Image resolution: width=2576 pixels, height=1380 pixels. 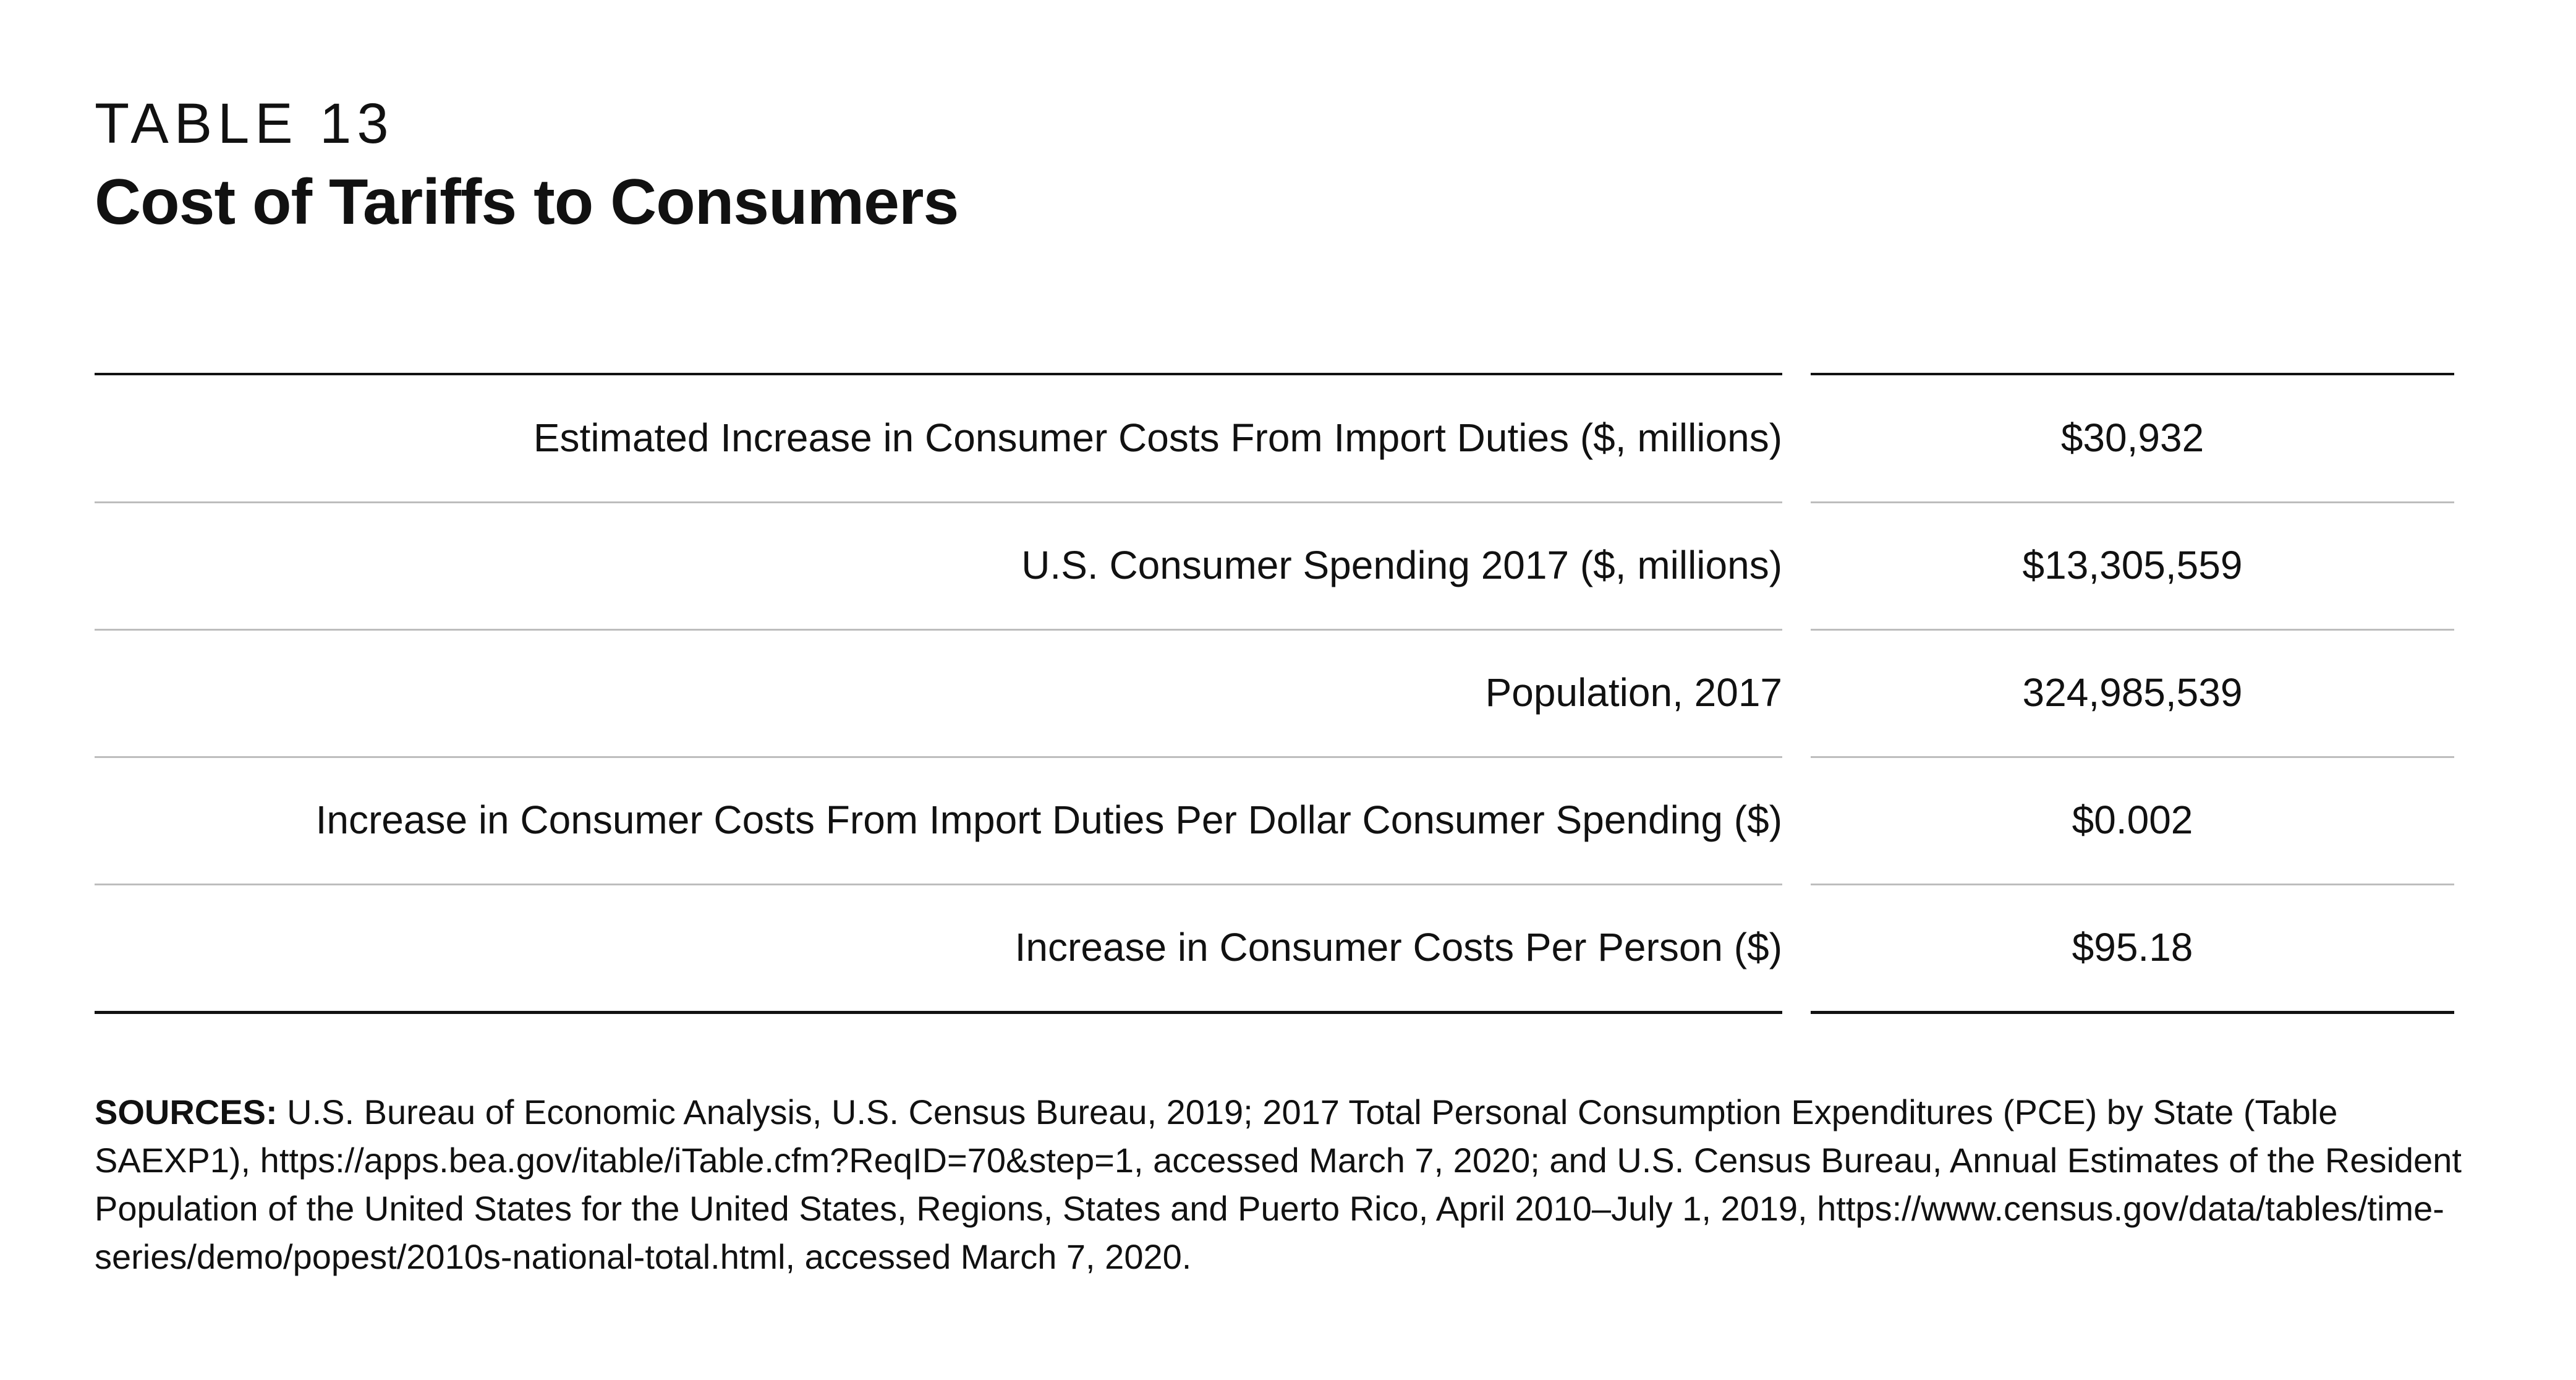 I want to click on row-value: $13,305,559, so click(x=2132, y=566).